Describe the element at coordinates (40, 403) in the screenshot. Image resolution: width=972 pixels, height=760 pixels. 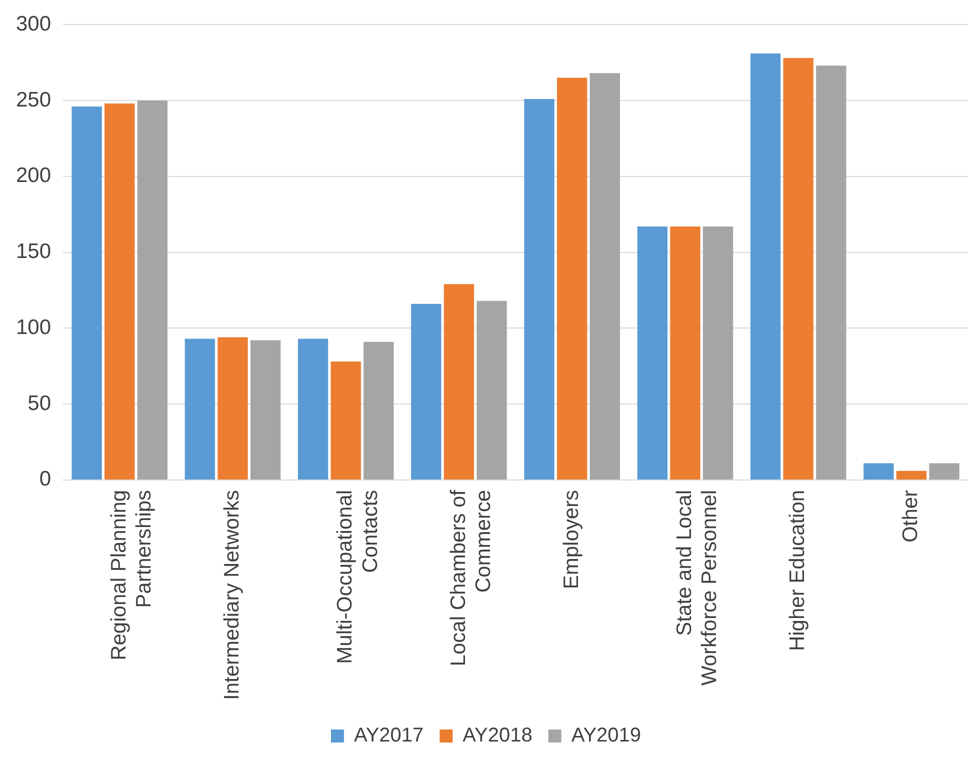
I see `y-tick-label: 50` at that location.